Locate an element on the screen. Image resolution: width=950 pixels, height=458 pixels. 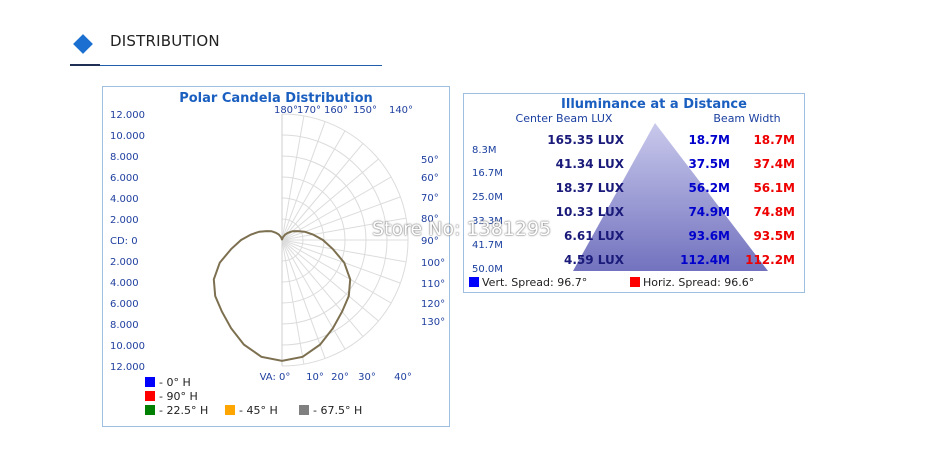
vert-width-value: 37.5M is located at coordinates (709, 164).